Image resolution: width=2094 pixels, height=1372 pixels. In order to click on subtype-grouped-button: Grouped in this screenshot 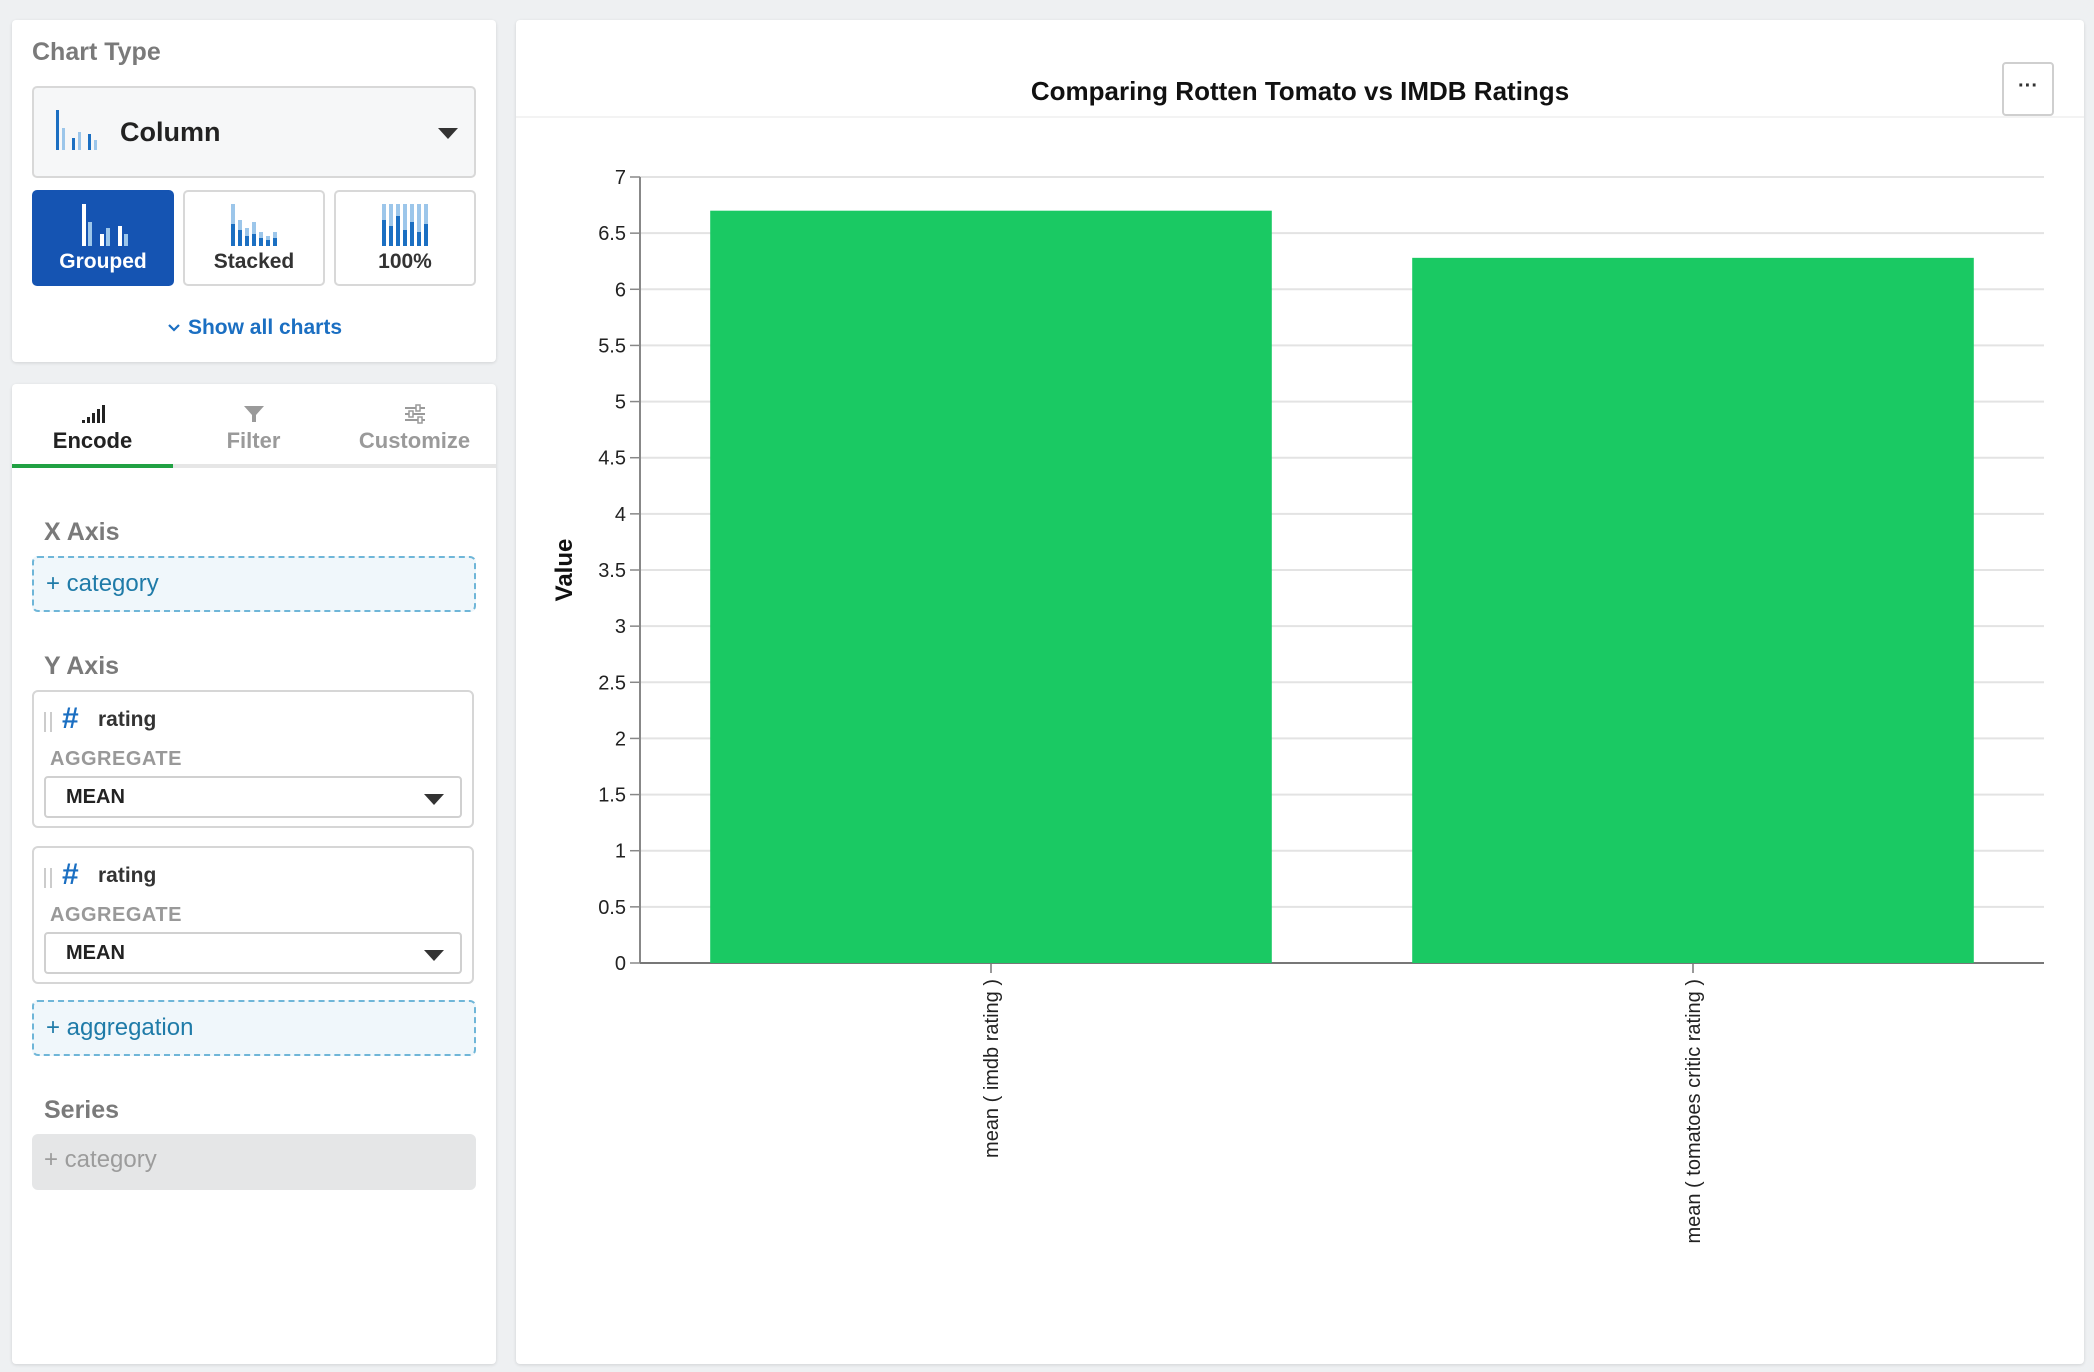, I will do `click(103, 238)`.